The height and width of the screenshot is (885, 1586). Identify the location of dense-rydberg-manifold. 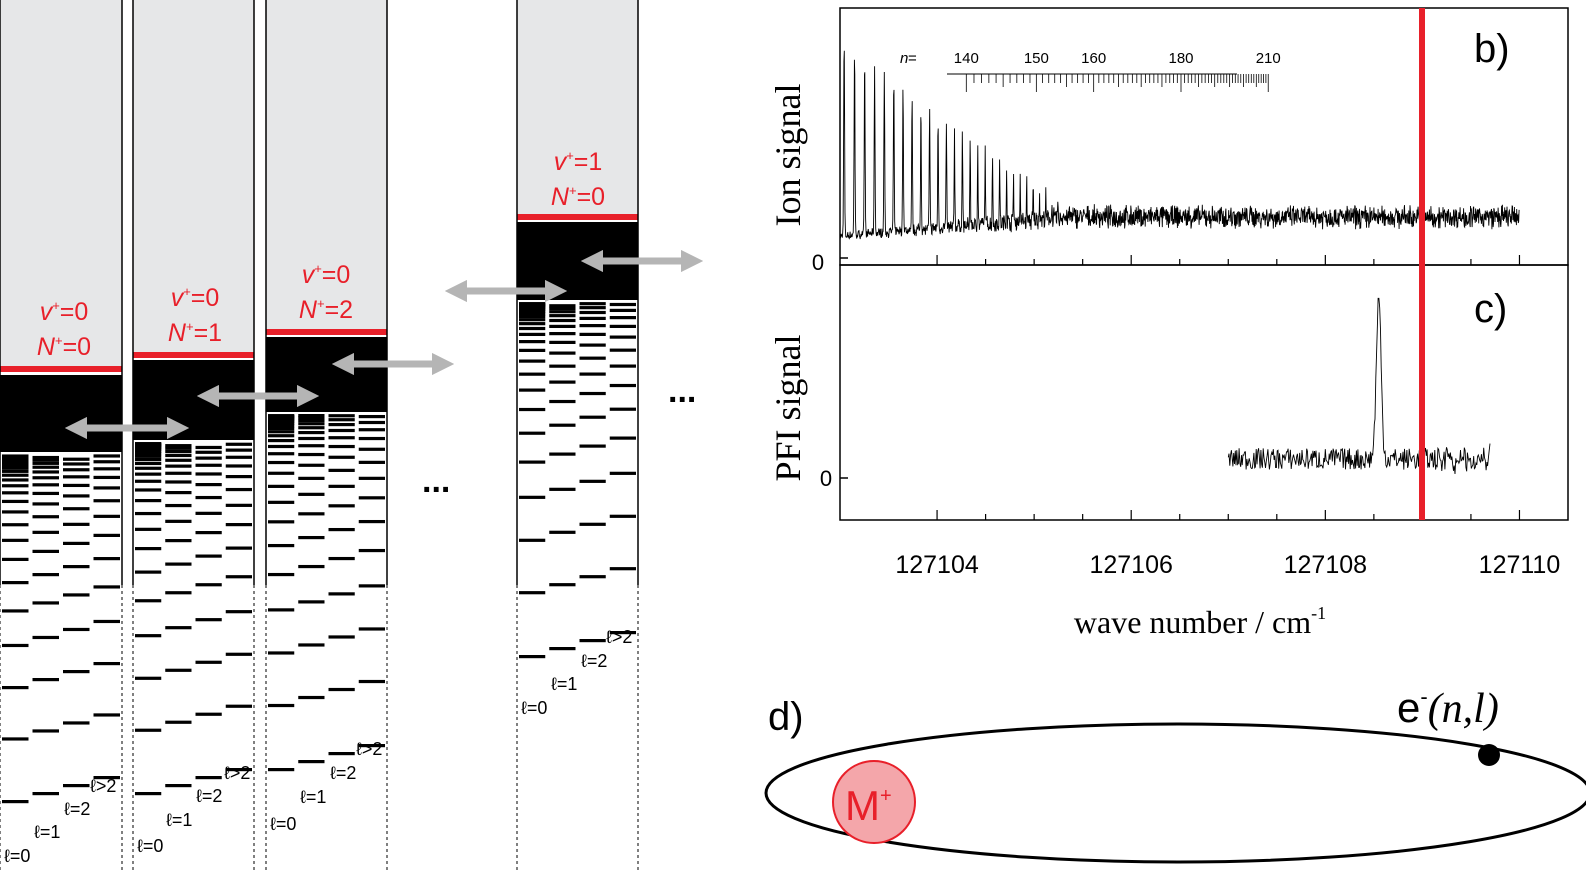
(326, 374).